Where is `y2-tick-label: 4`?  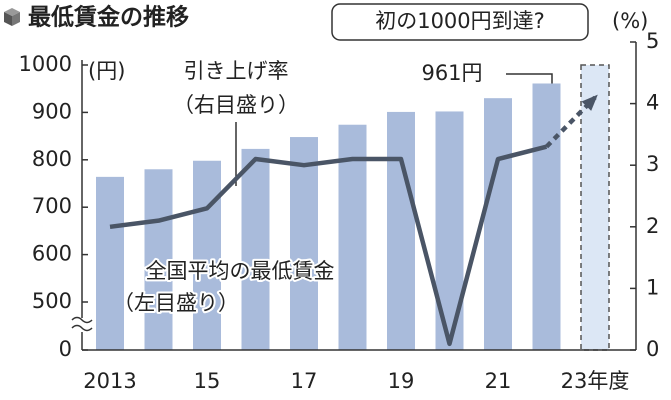 y2-tick-label: 4 is located at coordinates (652, 103).